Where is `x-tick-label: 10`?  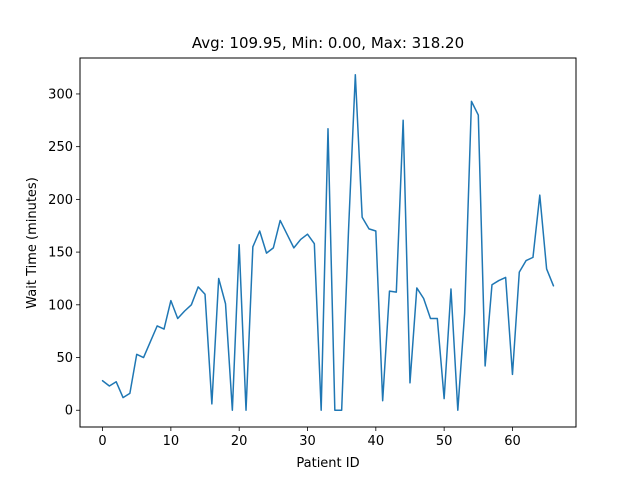
x-tick-label: 10 is located at coordinates (171, 441).